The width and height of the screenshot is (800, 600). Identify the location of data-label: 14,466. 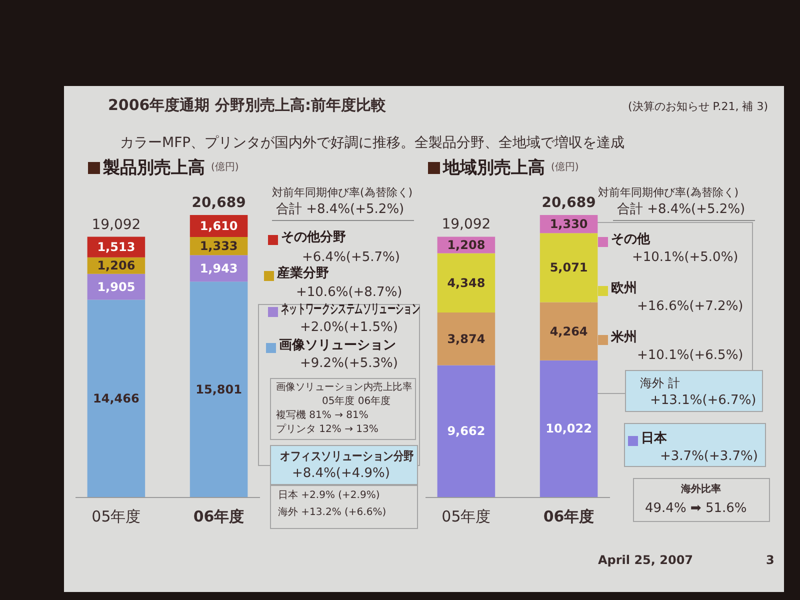
(116, 398).